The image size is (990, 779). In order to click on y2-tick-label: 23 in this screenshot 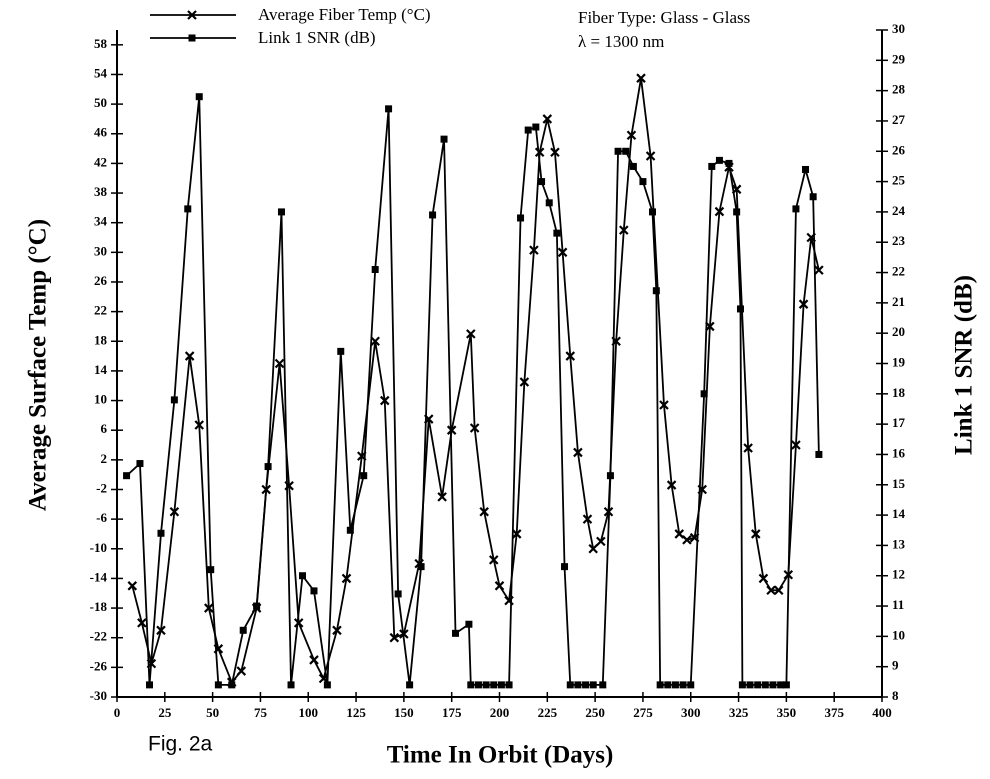, I will do `click(899, 240)`.